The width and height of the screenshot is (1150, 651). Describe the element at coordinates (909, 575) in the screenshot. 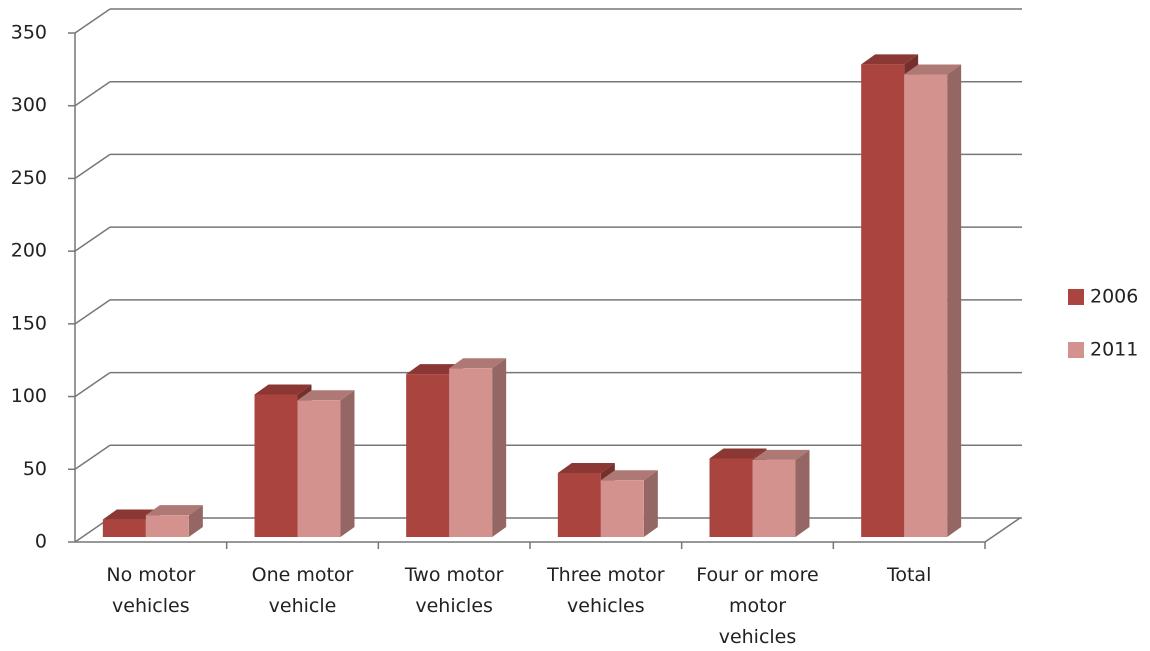

I see `x-tick-label: Total` at that location.